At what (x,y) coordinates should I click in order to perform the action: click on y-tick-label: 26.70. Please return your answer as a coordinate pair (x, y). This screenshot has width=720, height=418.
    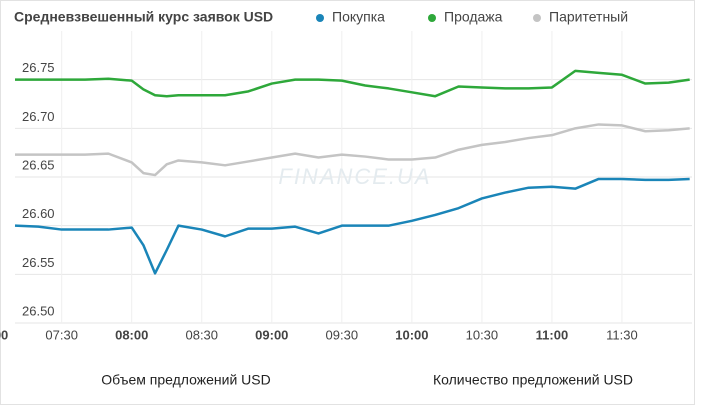
    Looking at the image, I should click on (38, 116).